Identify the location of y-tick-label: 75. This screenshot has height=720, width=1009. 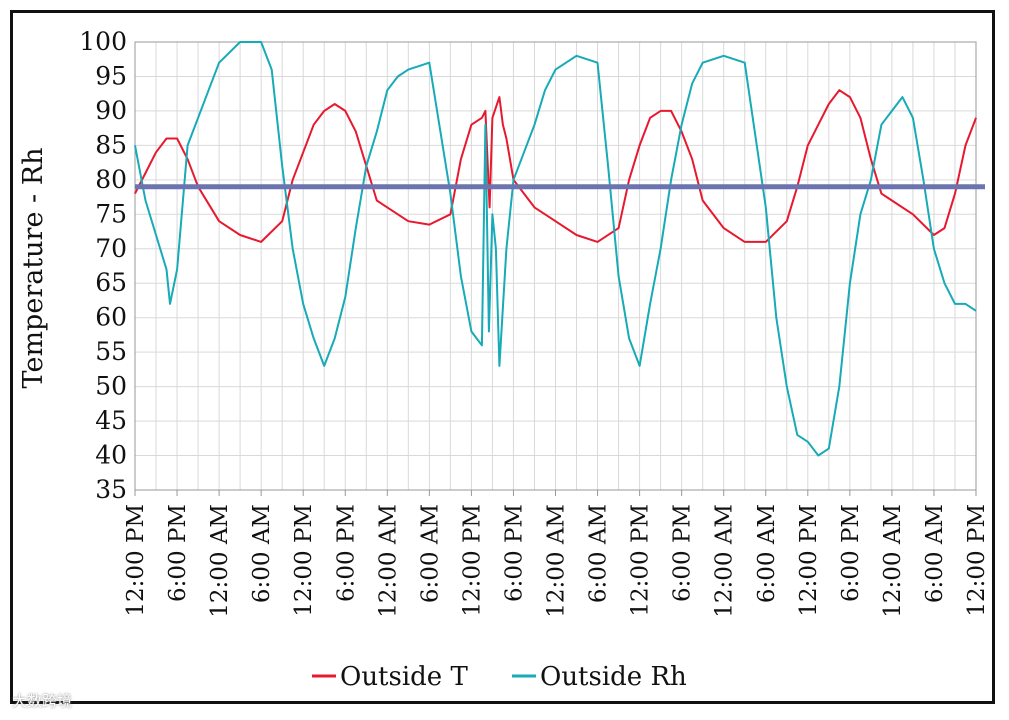
(111, 213).